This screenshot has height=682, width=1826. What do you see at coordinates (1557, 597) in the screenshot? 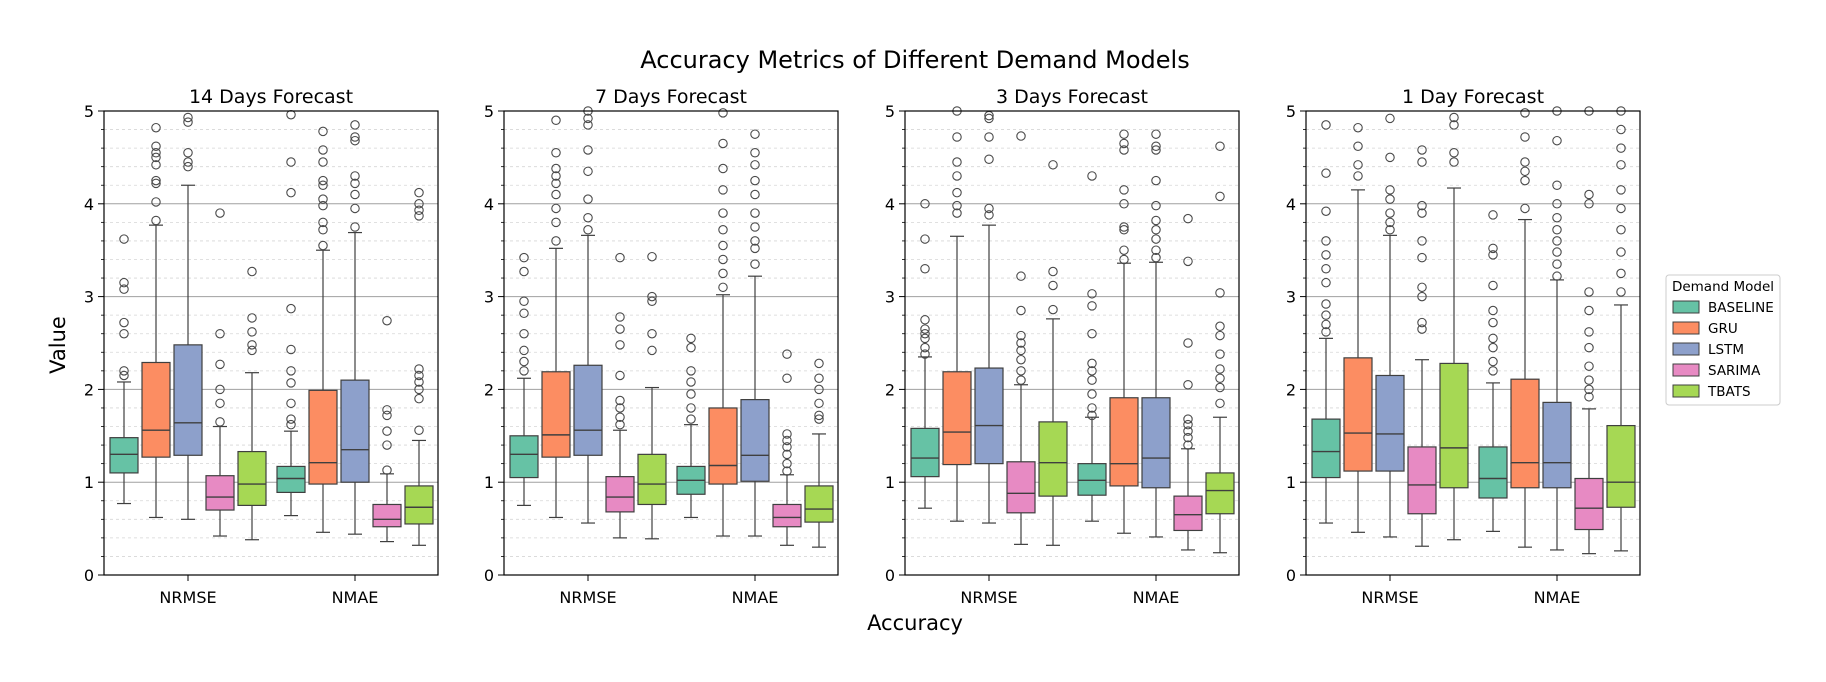
I see `x-tick-label: NMAE` at bounding box center [1557, 597].